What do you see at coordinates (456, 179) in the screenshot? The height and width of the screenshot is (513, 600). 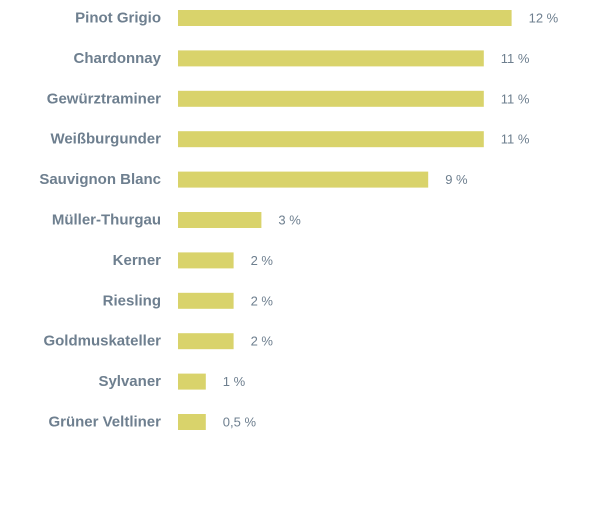 I see `value-label: 9 %` at bounding box center [456, 179].